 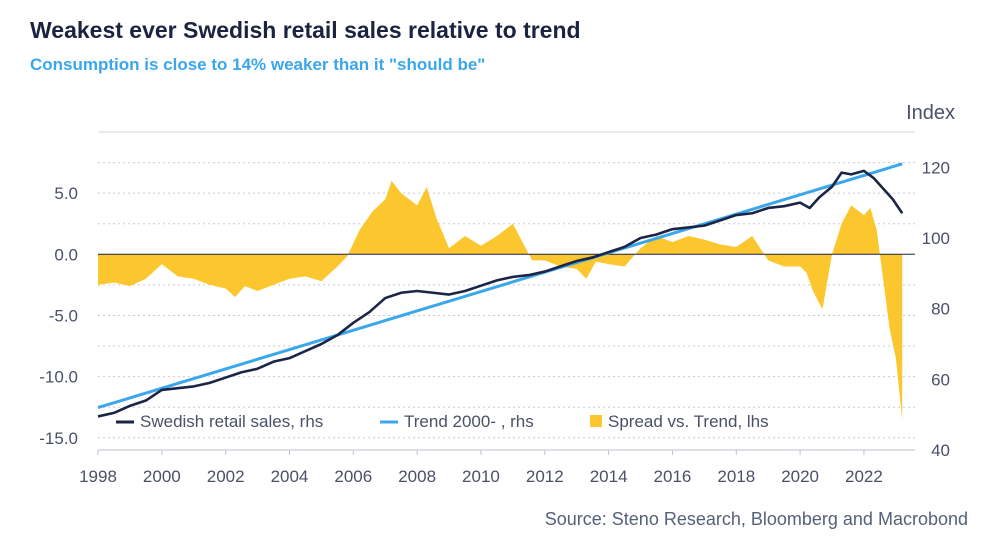 I want to click on left-tick-label: -15.0, so click(x=58, y=438).